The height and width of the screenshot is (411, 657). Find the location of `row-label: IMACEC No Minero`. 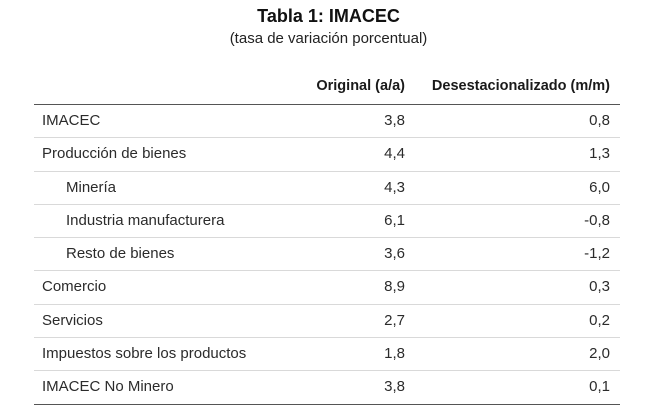

row-label: IMACEC No Minero is located at coordinates (108, 387).